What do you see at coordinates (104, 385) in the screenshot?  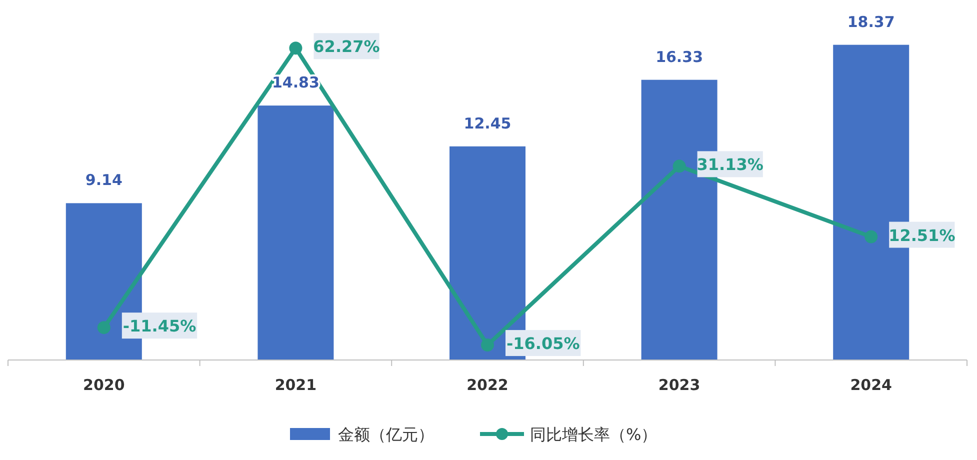 I see `x-tick-label: 2020` at bounding box center [104, 385].